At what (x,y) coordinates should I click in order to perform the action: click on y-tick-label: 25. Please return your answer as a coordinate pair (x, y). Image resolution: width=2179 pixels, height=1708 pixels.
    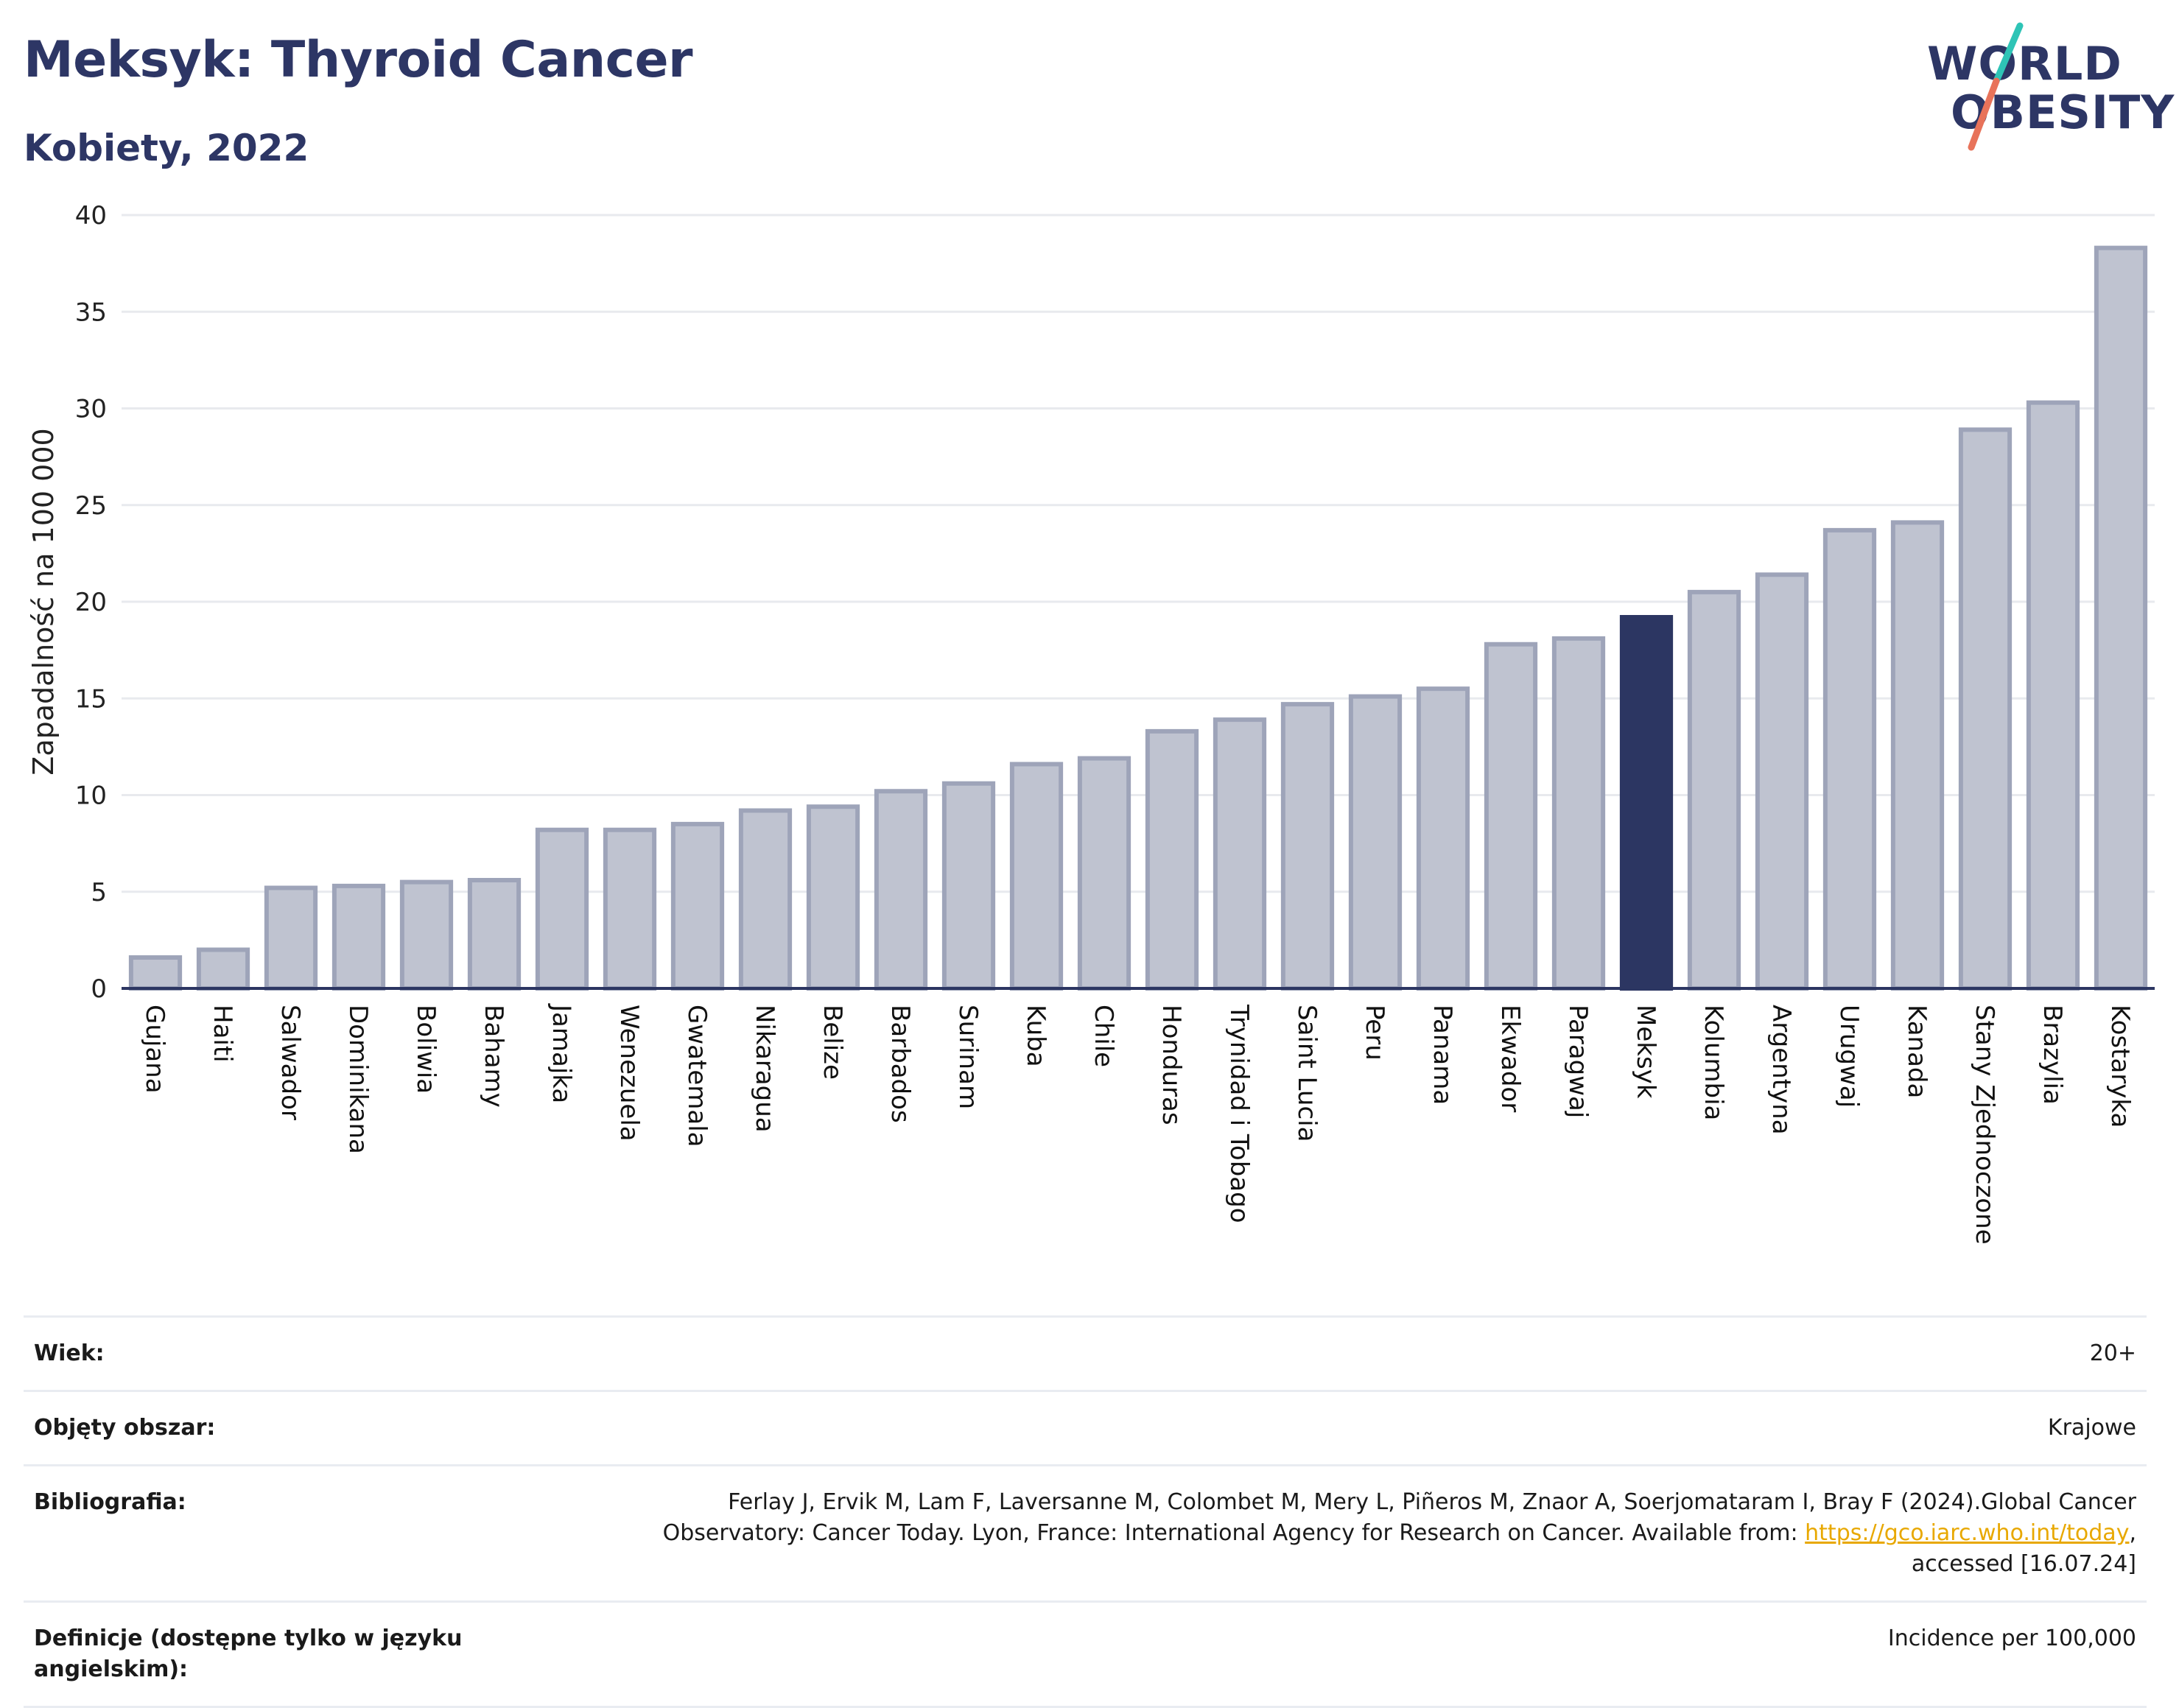
    Looking at the image, I should click on (91, 506).